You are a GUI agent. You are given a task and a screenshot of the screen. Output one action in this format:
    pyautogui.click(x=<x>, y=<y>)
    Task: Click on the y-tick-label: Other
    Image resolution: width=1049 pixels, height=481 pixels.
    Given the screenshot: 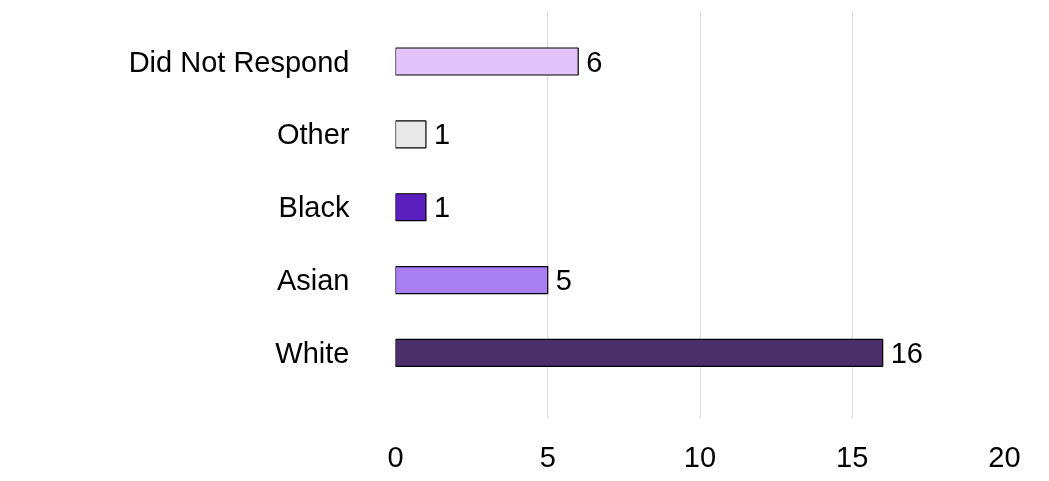 What is the action you would take?
    pyautogui.click(x=313, y=134)
    